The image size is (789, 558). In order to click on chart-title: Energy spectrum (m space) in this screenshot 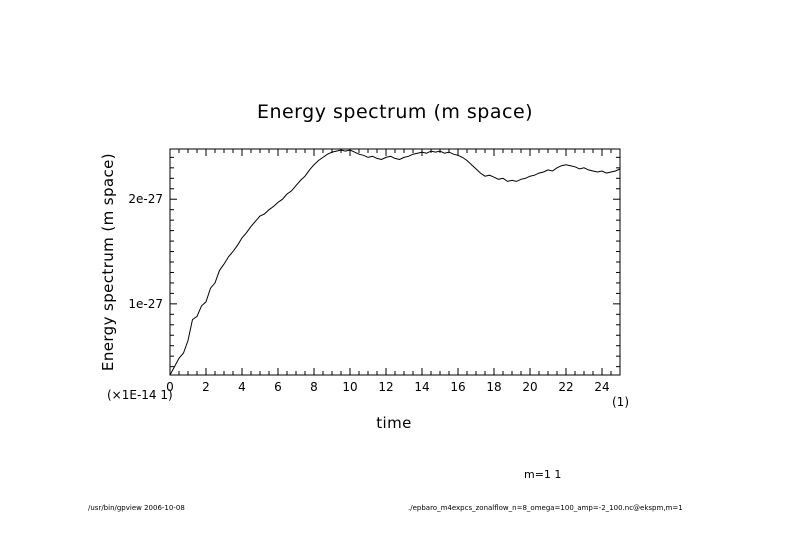, I will do `click(395, 112)`.